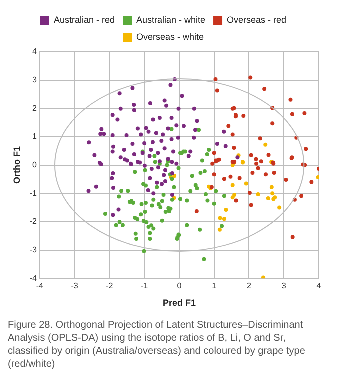 The width and height of the screenshot is (337, 385). What do you see at coordinates (84, 19) in the screenshot?
I see `legend-label: Australian - red` at bounding box center [84, 19].